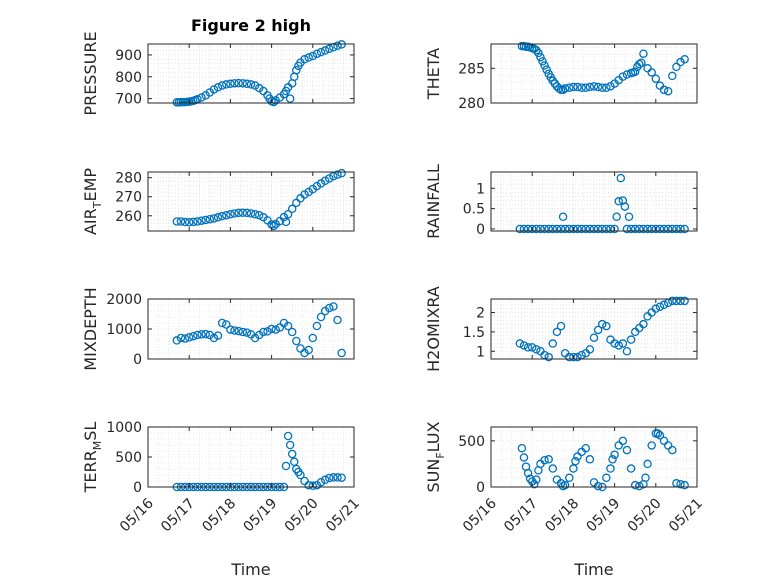 This screenshot has height=583, width=778. Describe the element at coordinates (561, 76) in the screenshot. I see `subplot-theta: 280 285 THETA` at that location.